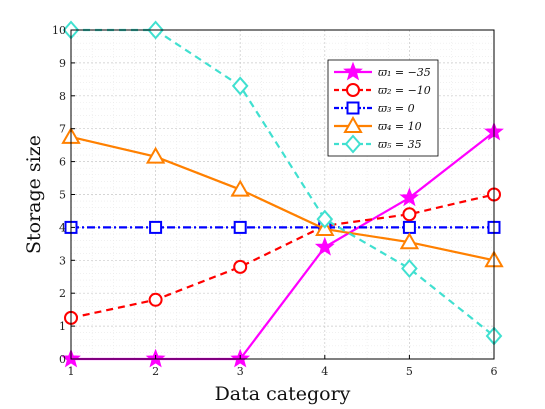 The image size is (545, 409). I want to click on legend-entry-4: ϖ₄ = 10, so click(378, 124).